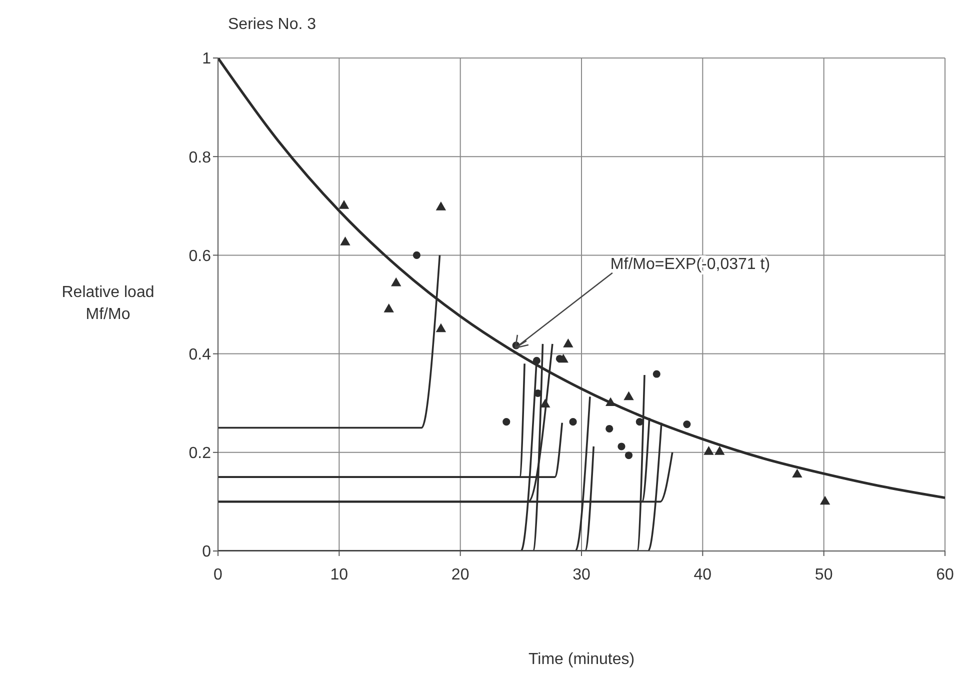  I want to click on x-axis-title: Time (minutes), so click(581, 660).